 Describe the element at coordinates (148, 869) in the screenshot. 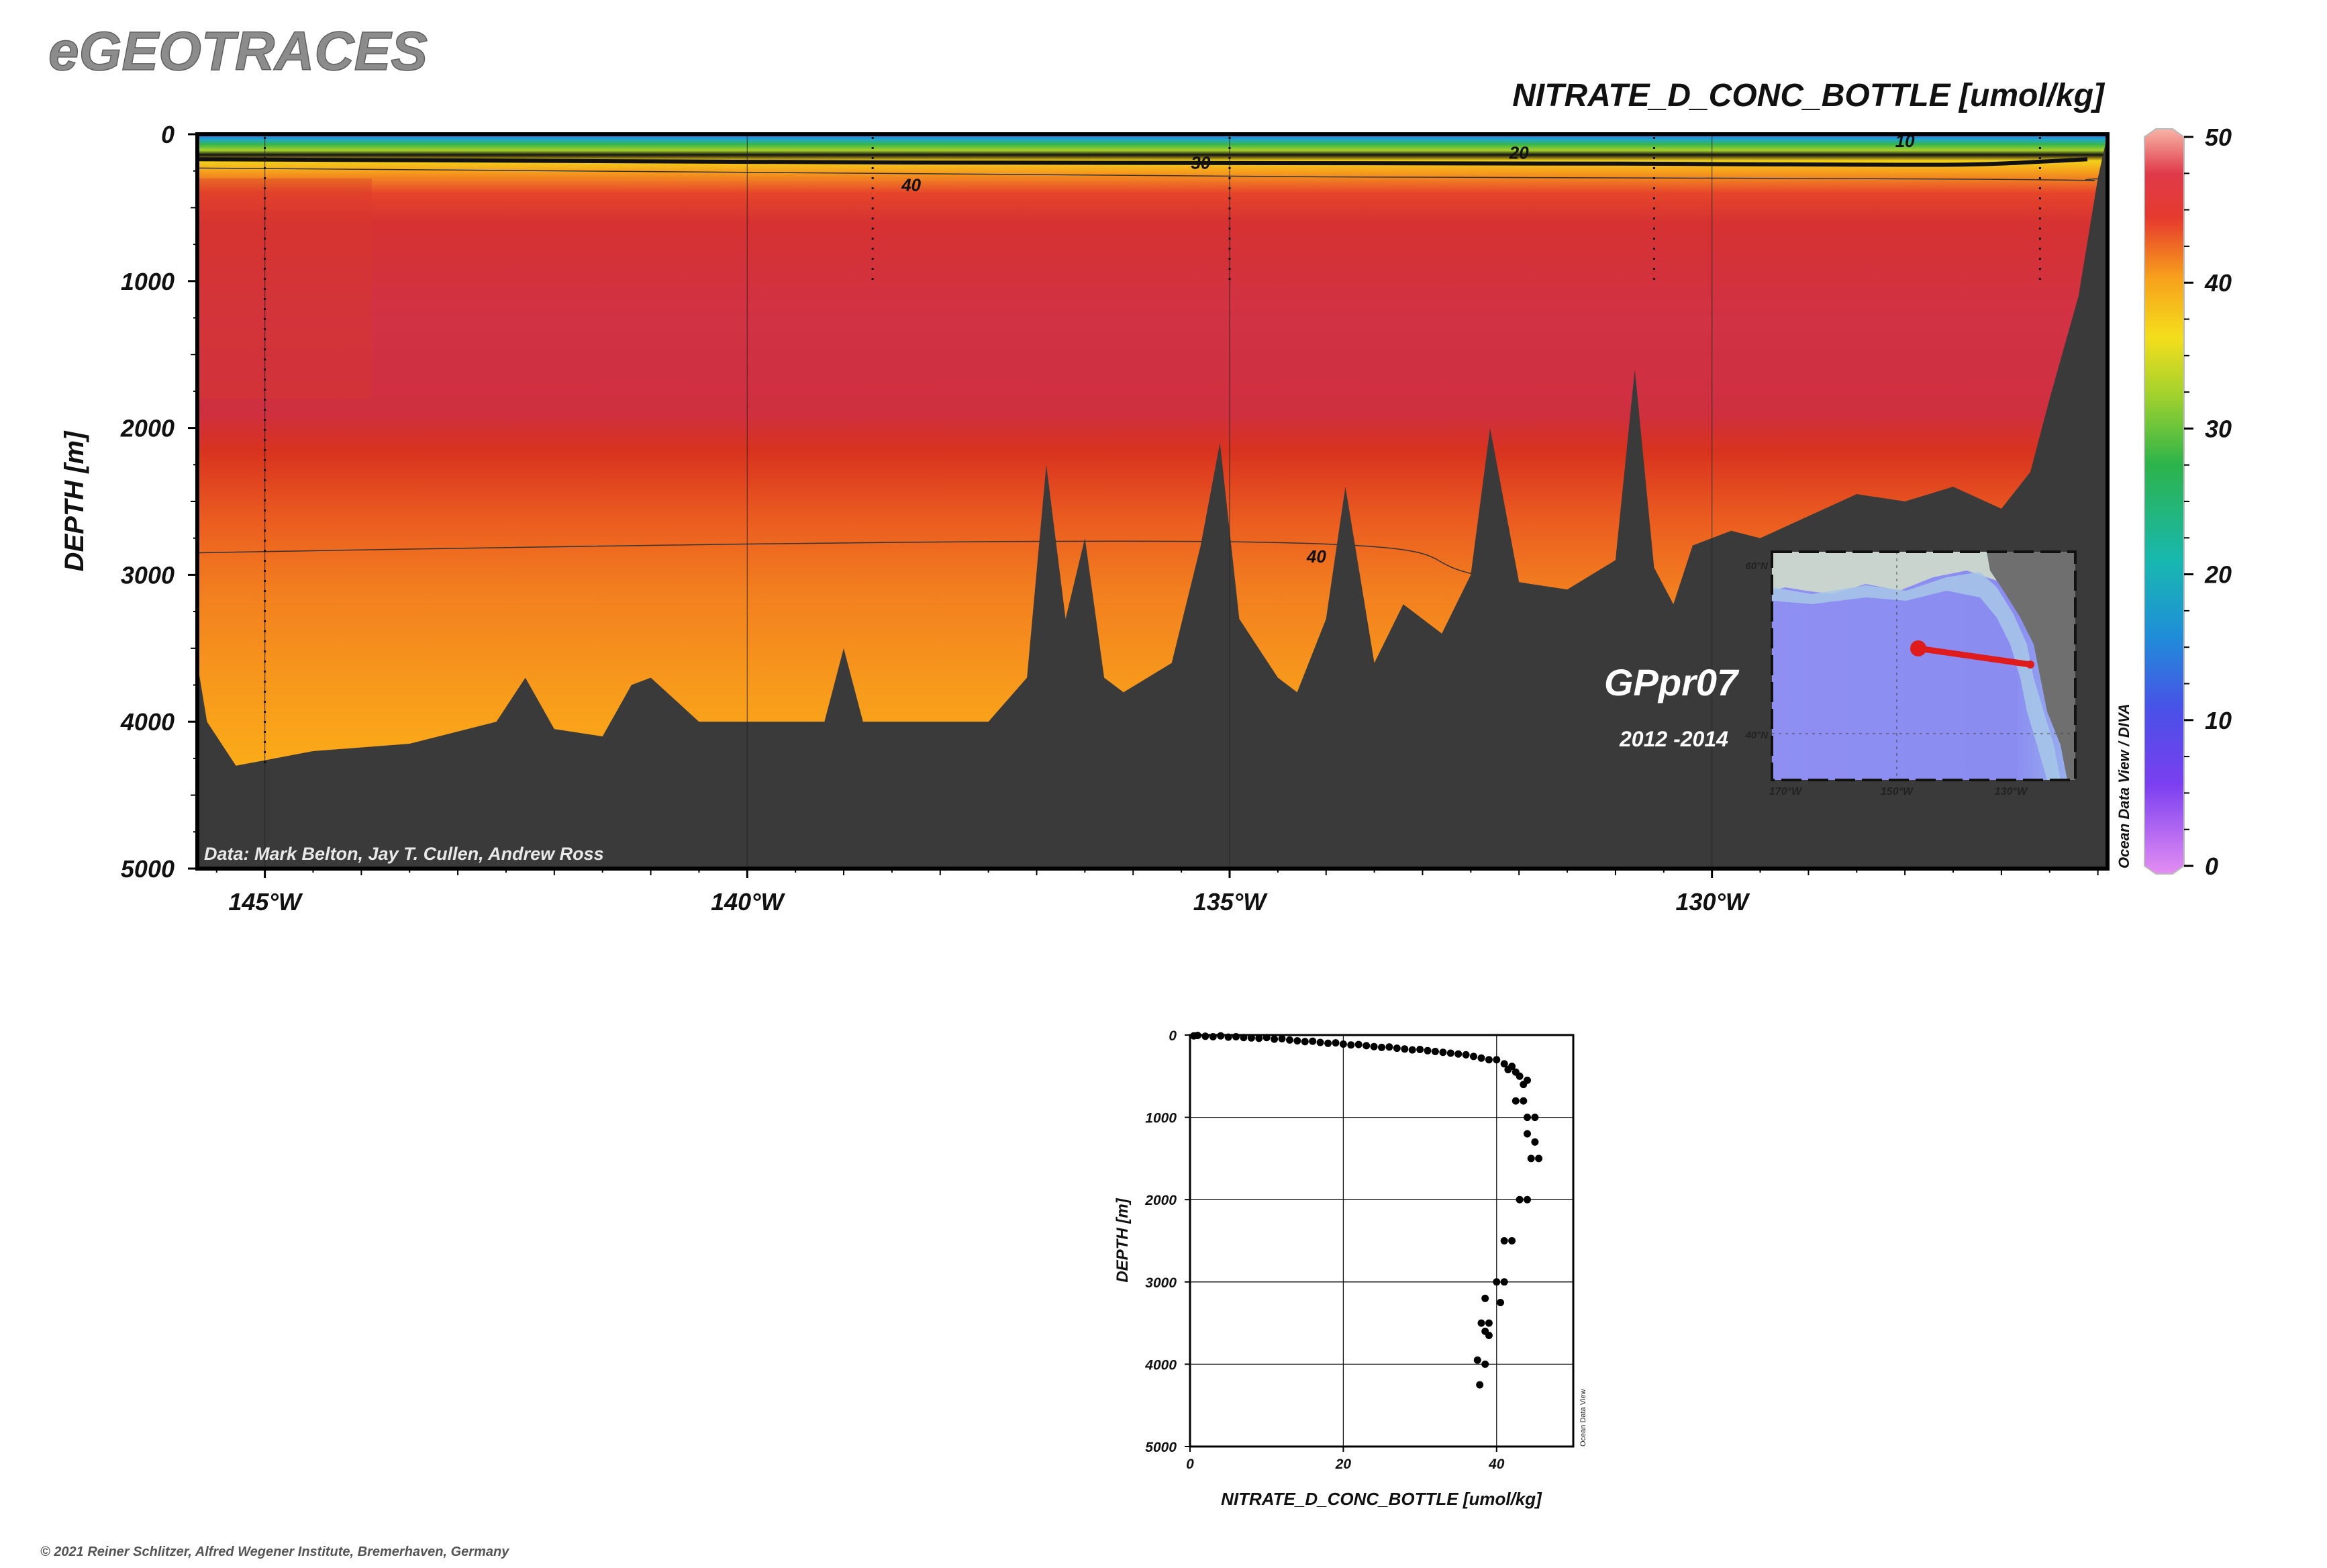

I see `y-tick-label: 5000` at that location.